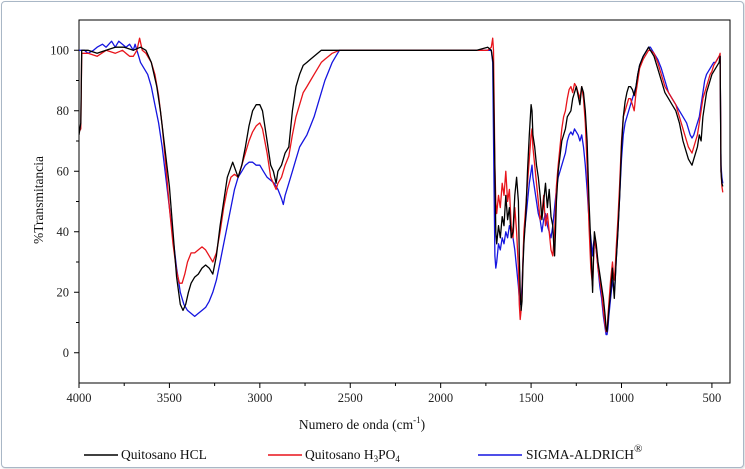  I want to click on legend-label-sigma-main: SIGMA-ALDRICH, so click(580, 454).